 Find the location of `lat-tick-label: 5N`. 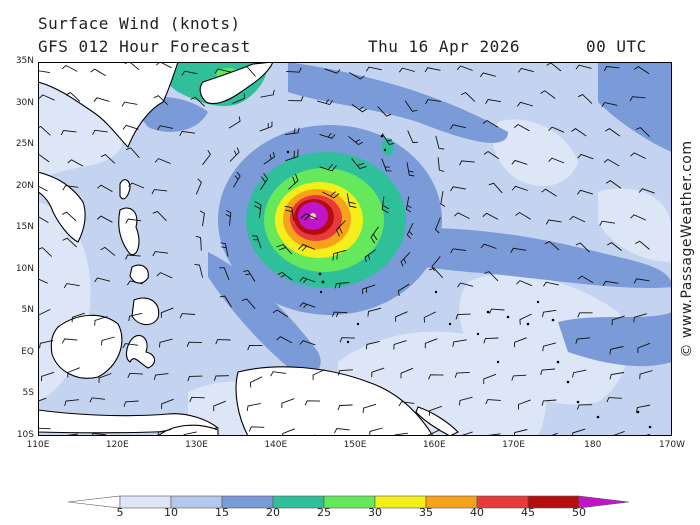

lat-tick-label: 5N is located at coordinates (27, 310).